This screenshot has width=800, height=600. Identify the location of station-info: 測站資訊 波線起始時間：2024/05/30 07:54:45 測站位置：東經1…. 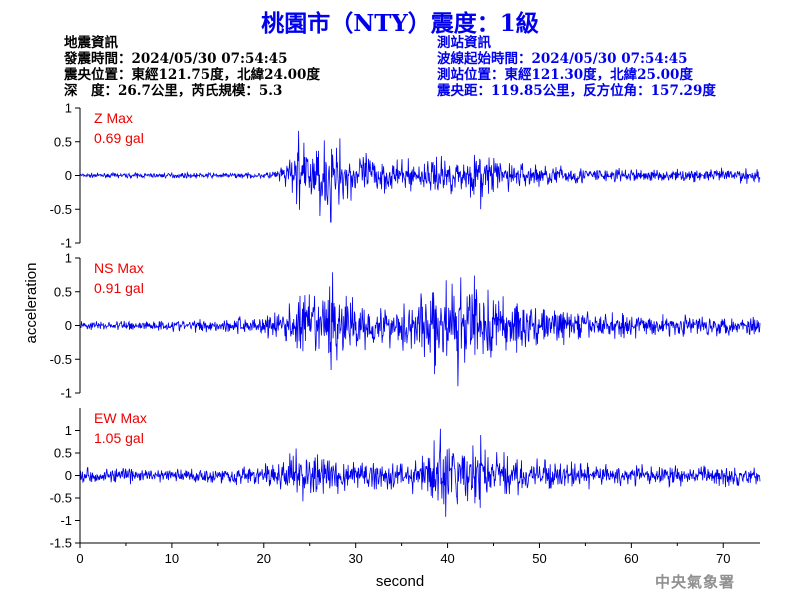
(576, 67).